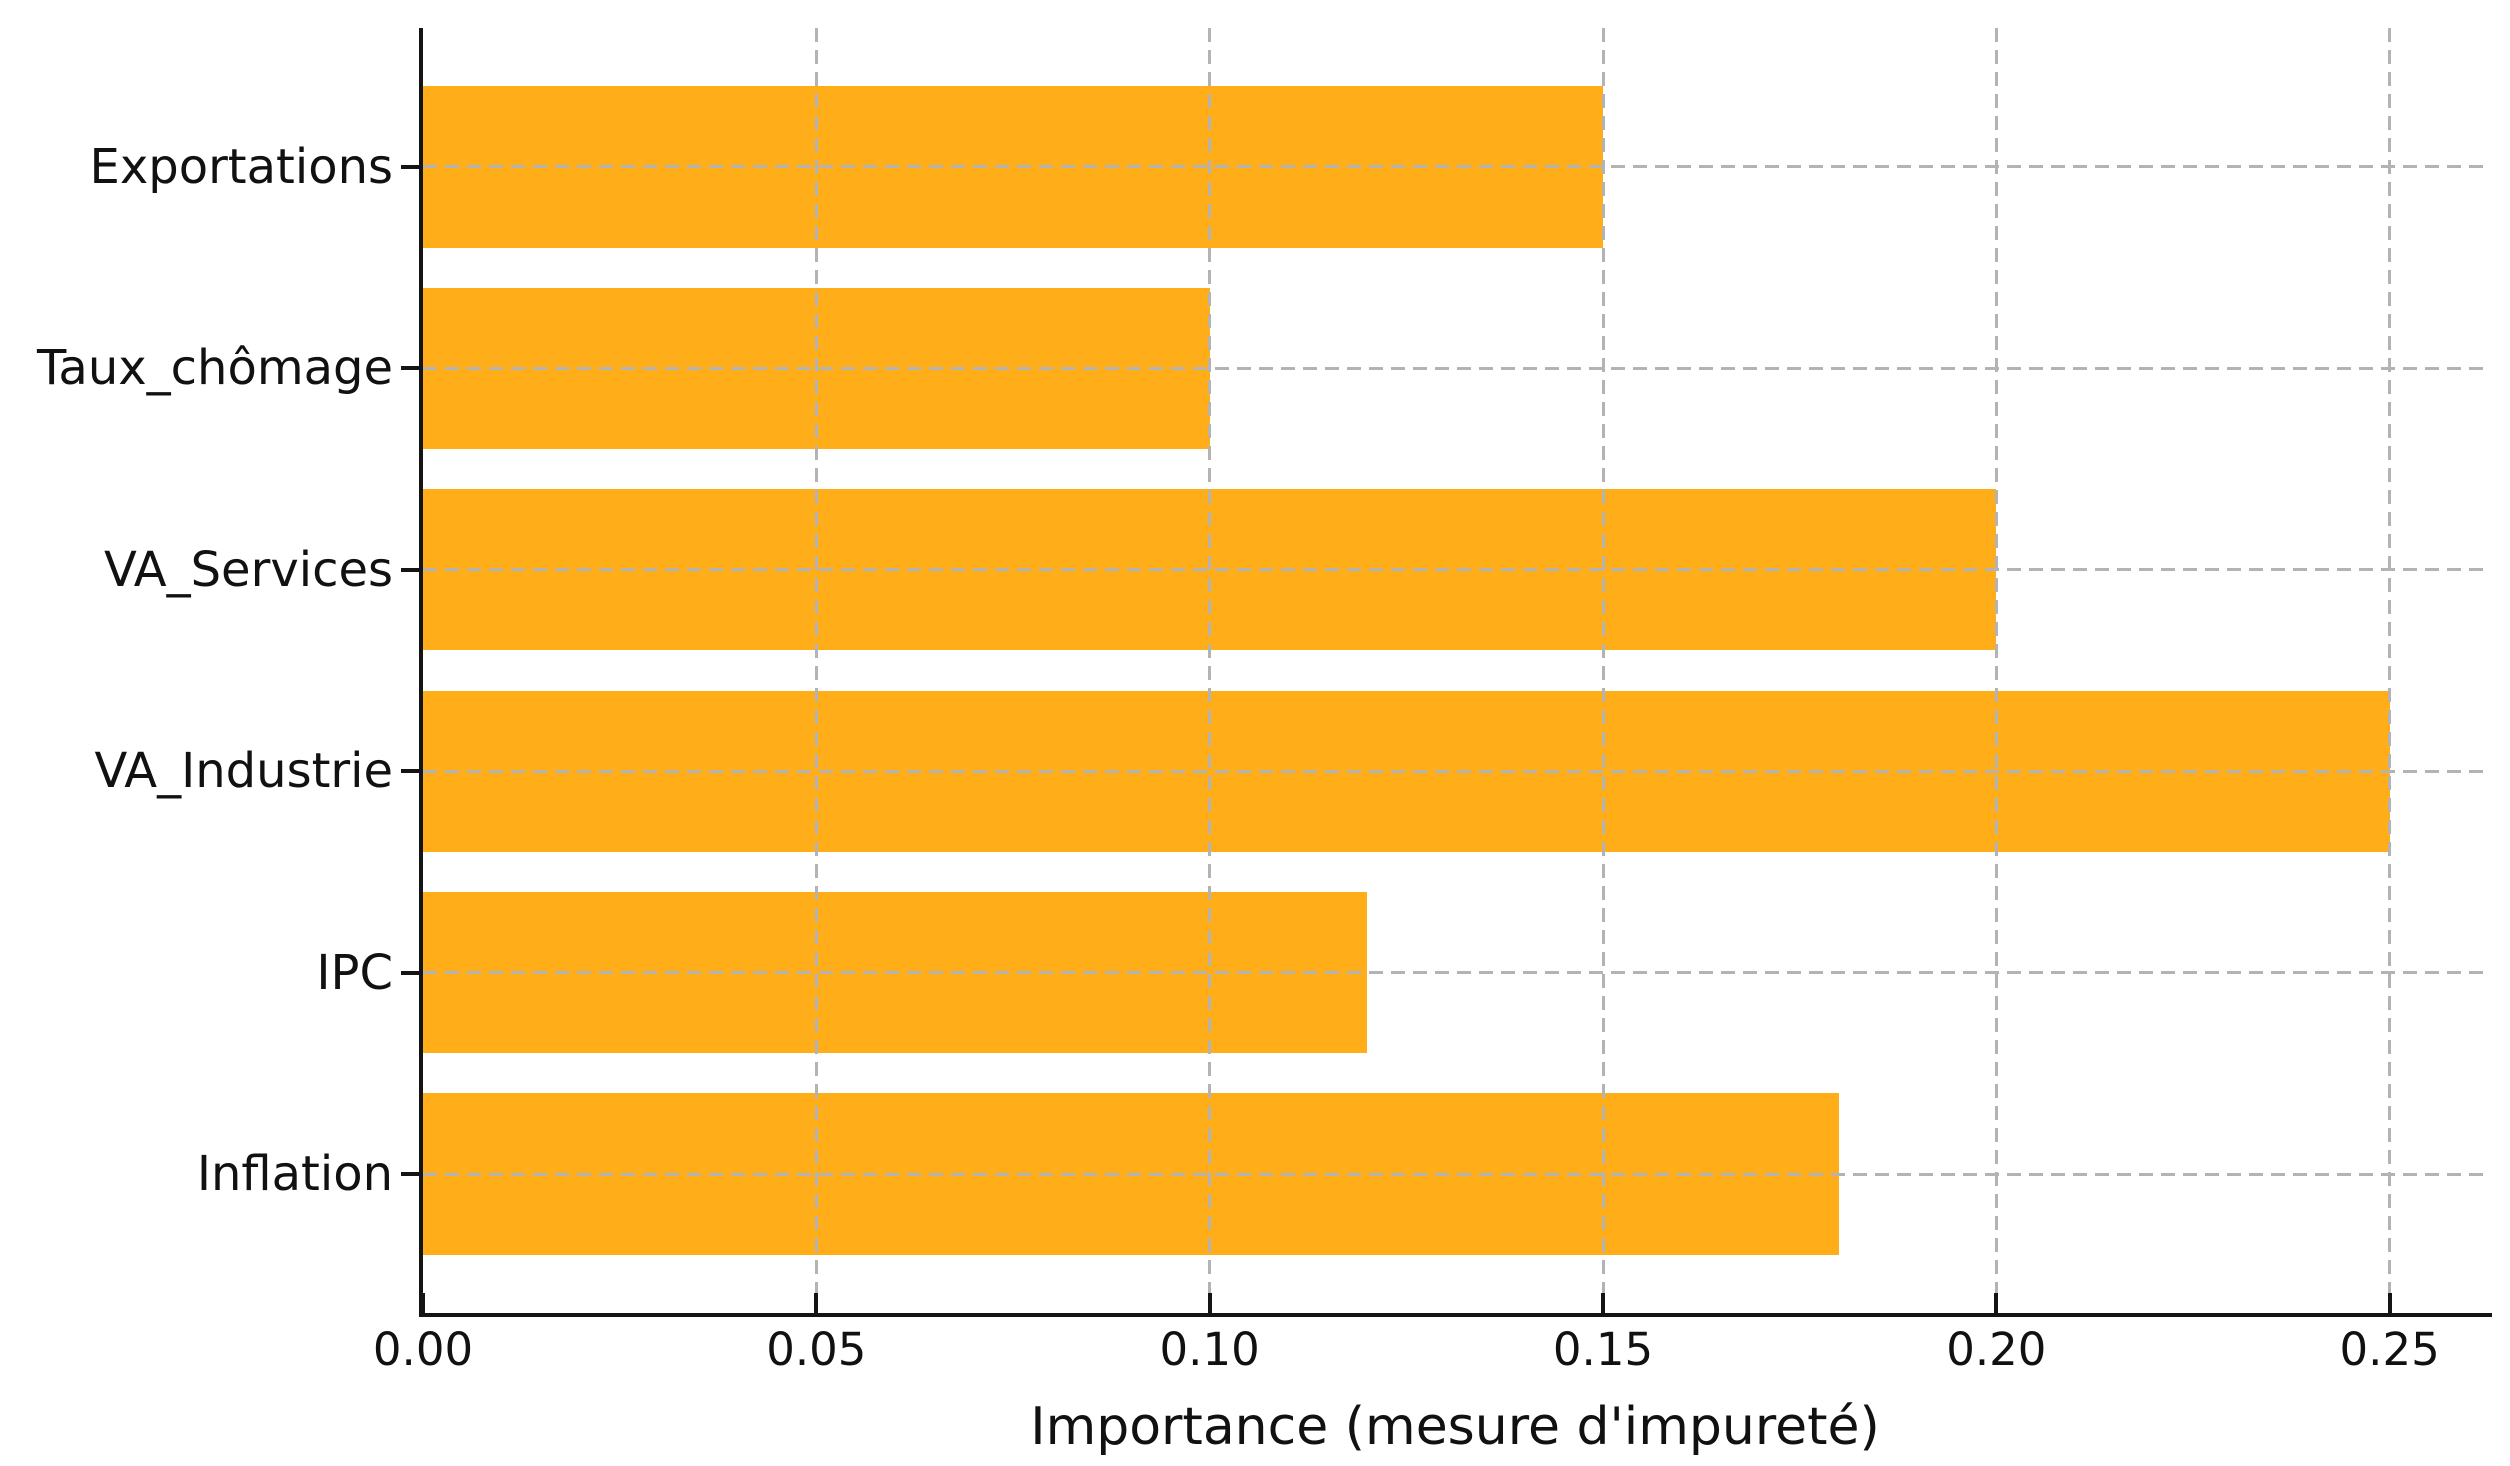 The width and height of the screenshot is (2510, 1466). What do you see at coordinates (1455, 1427) in the screenshot?
I see `x-axis-title: Importance (mesure d'impureté)` at bounding box center [1455, 1427].